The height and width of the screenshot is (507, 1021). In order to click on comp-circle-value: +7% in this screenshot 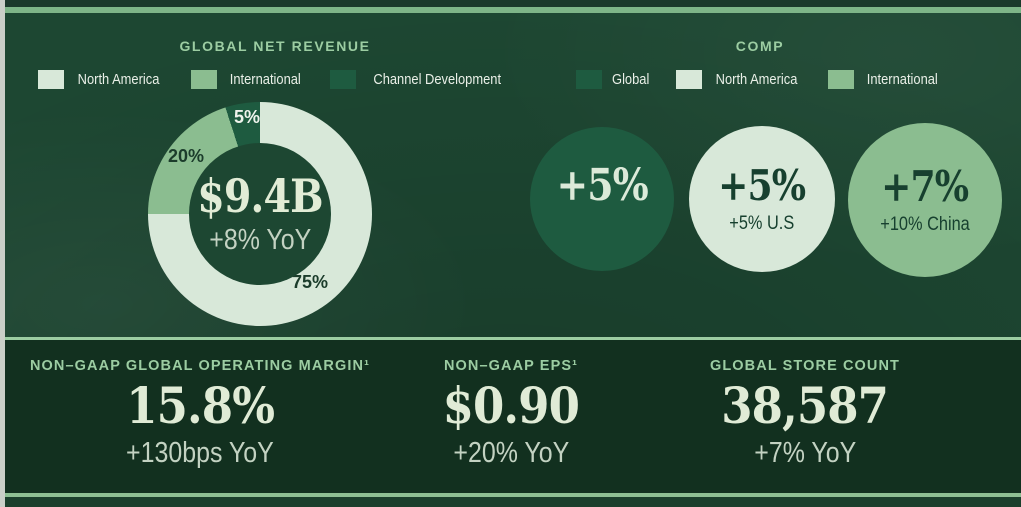, I will do `click(924, 187)`.